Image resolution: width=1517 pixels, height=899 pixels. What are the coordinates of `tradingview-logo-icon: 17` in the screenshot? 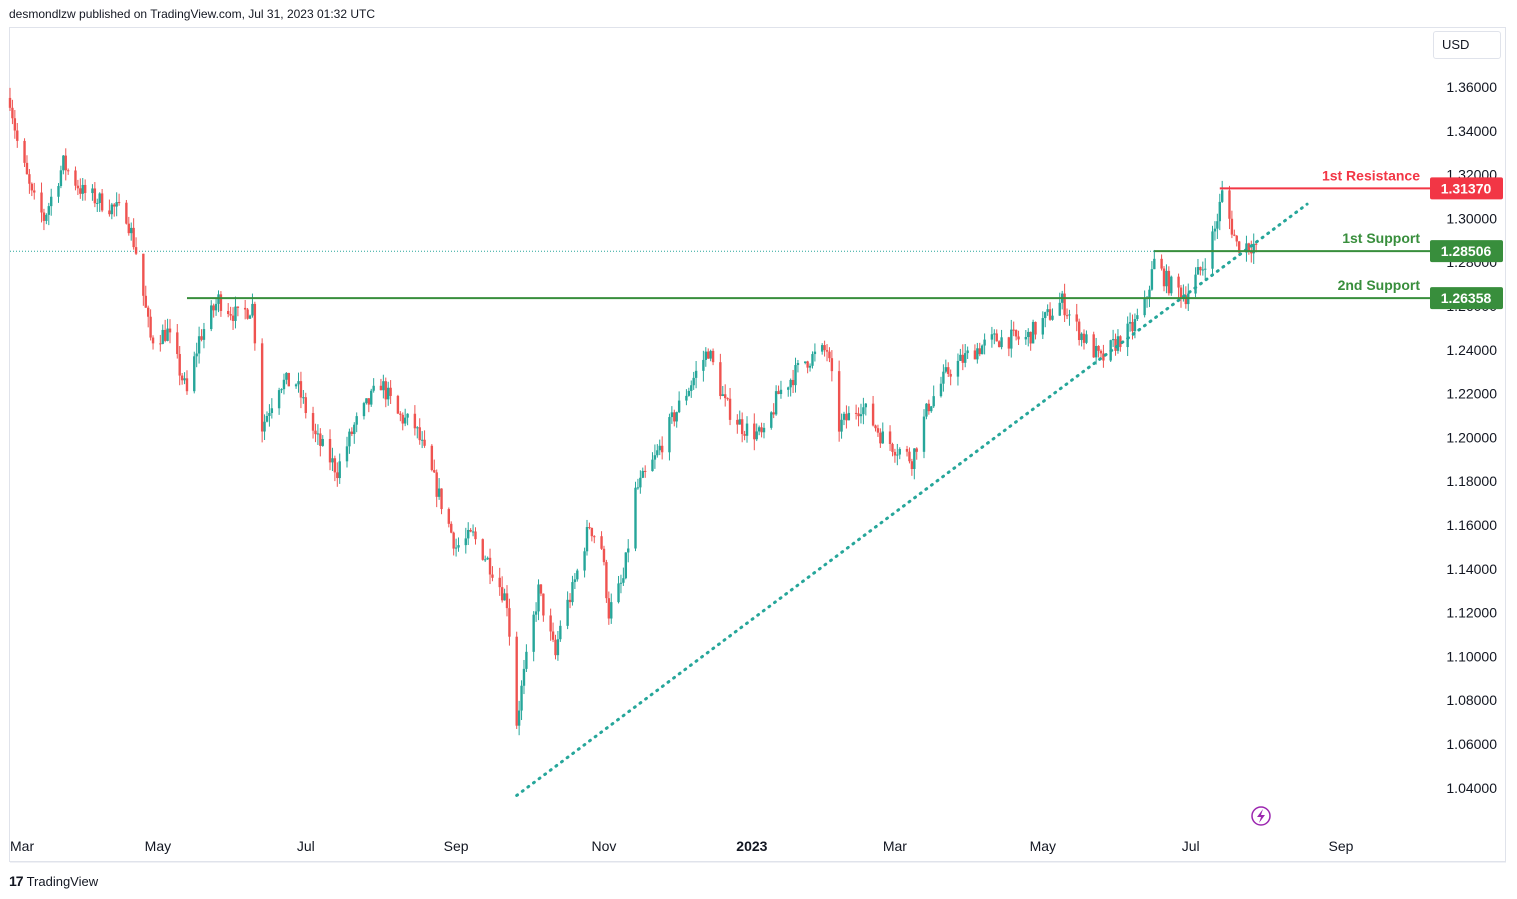 It's located at (16, 881).